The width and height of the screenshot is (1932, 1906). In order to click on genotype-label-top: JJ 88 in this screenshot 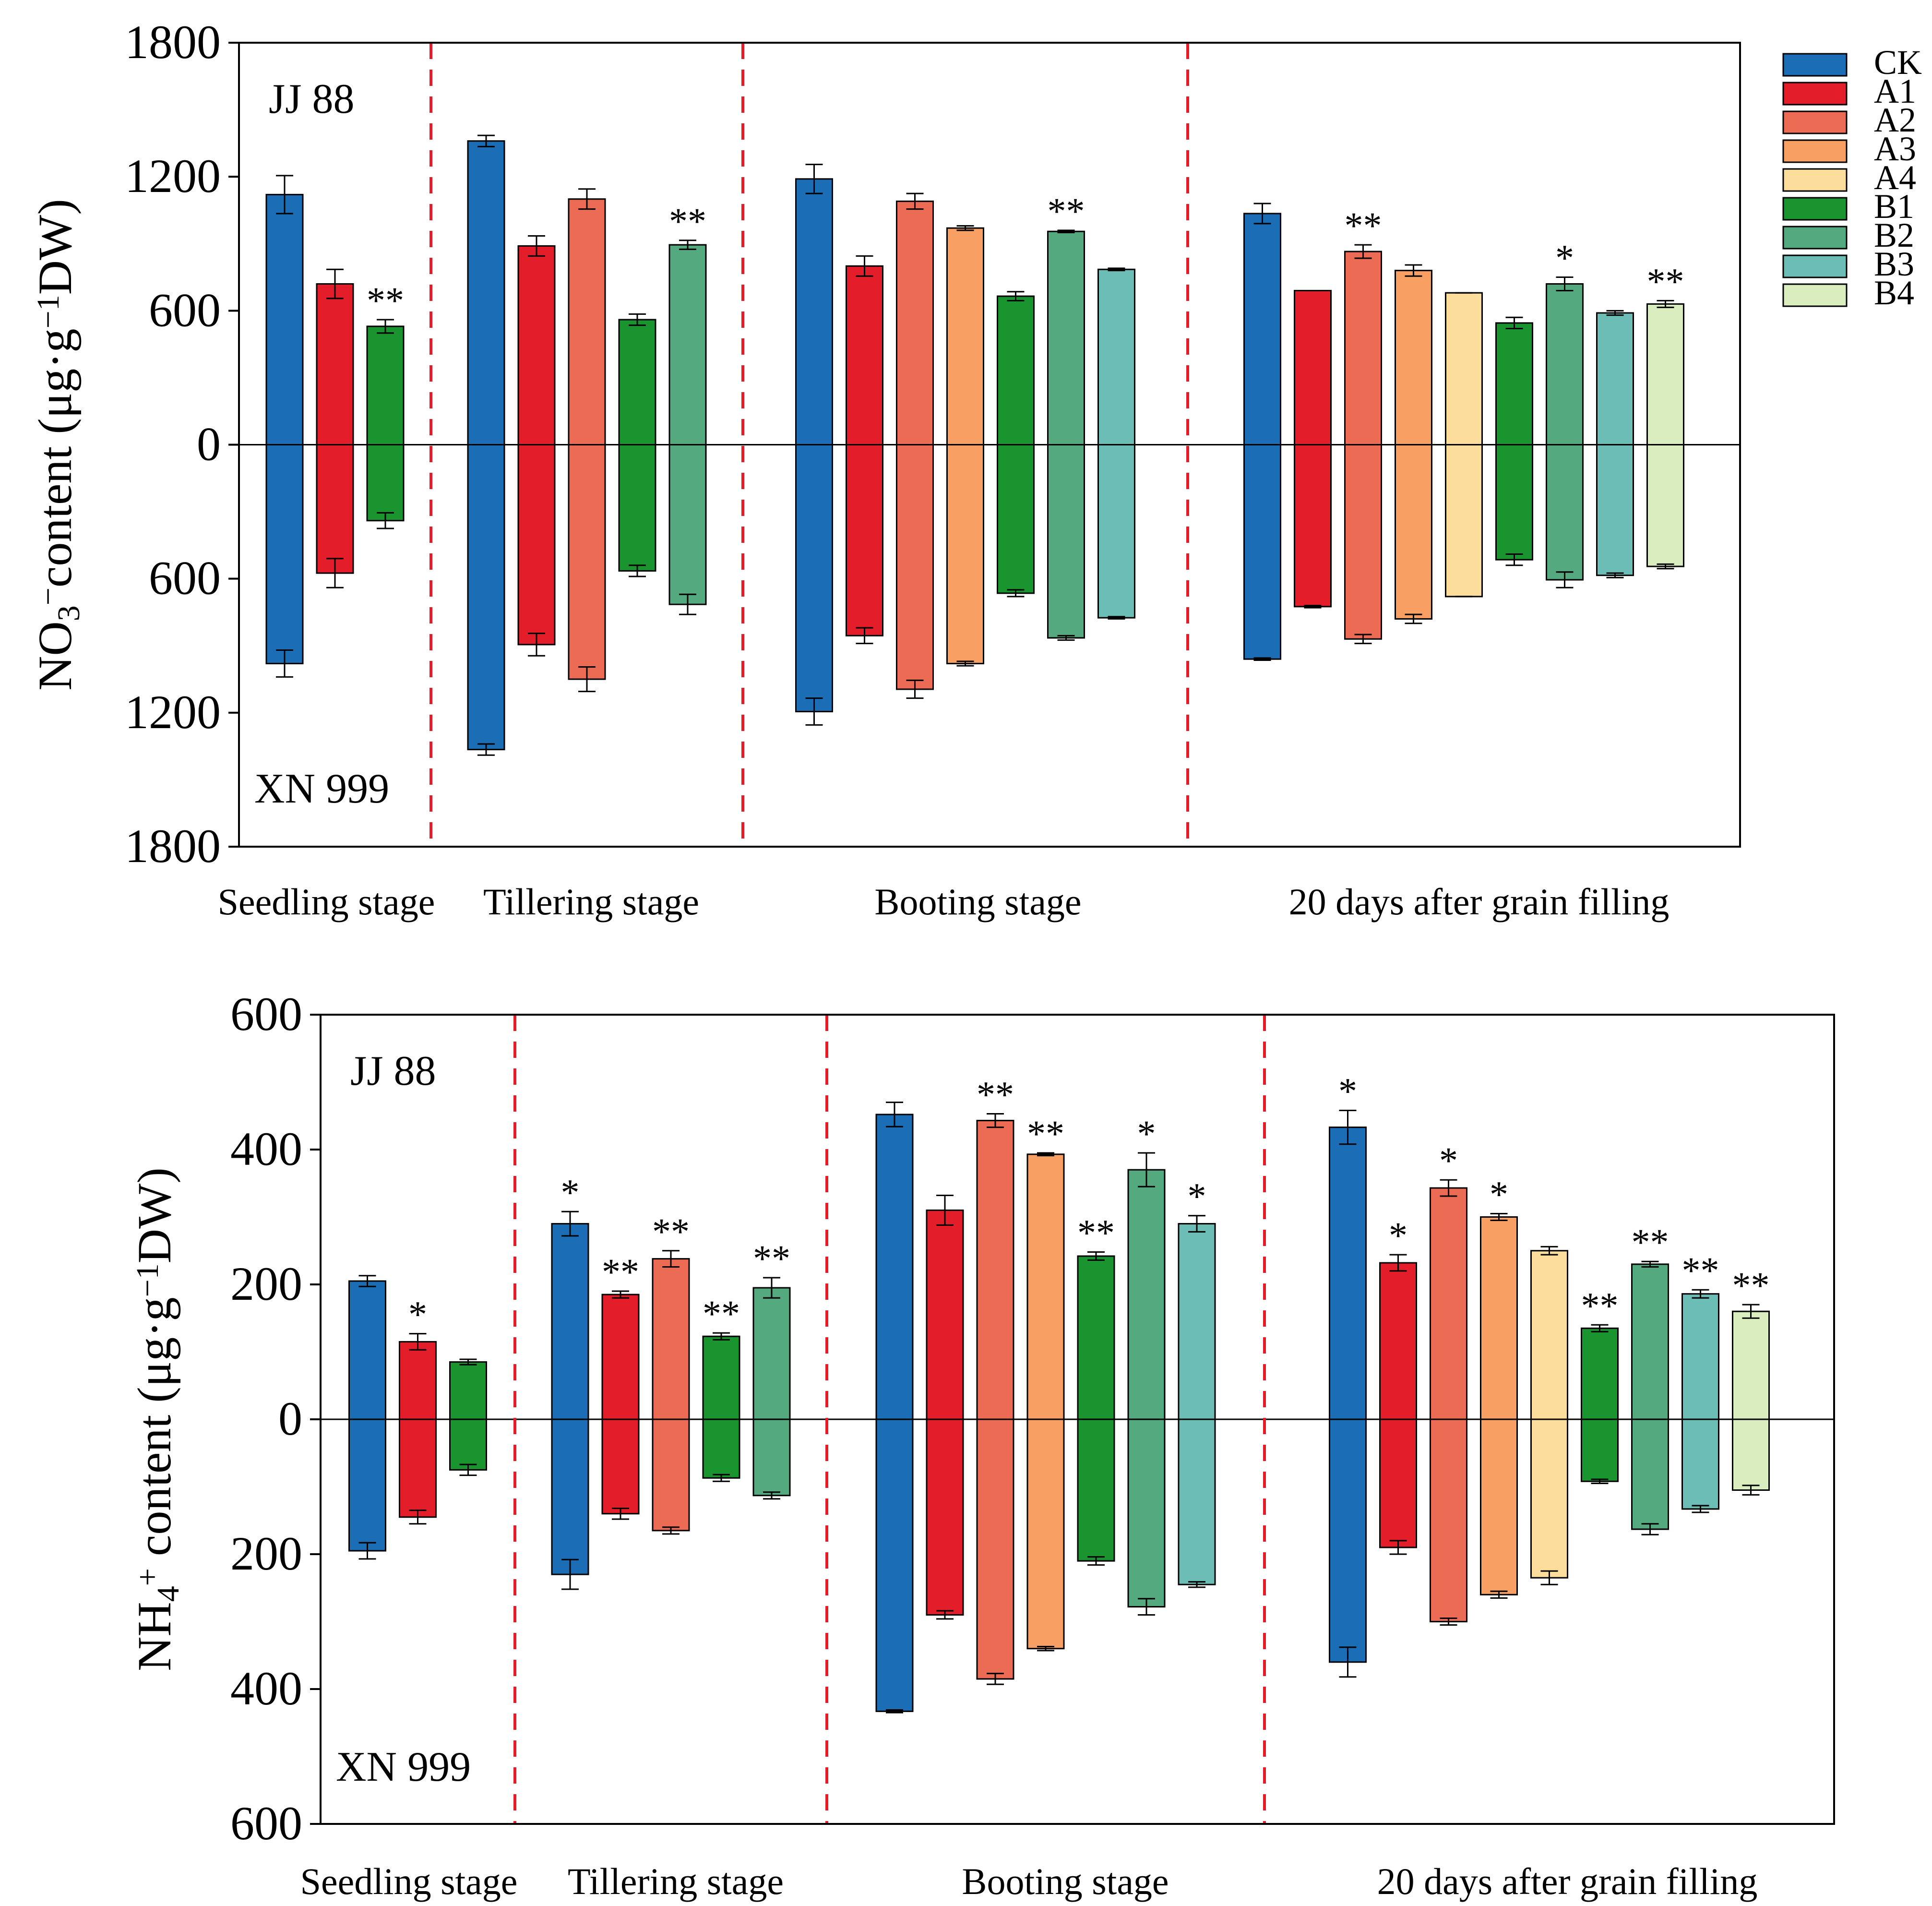, I will do `click(393, 1071)`.